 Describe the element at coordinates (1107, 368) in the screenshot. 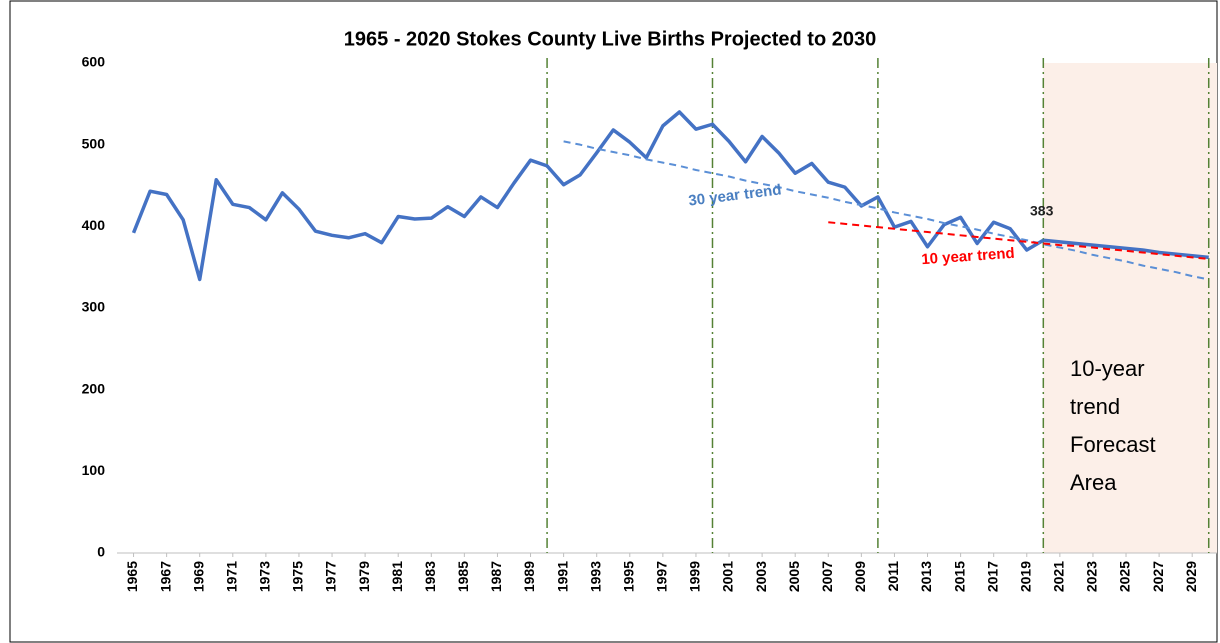

I see `forecast-label: 10-year` at that location.